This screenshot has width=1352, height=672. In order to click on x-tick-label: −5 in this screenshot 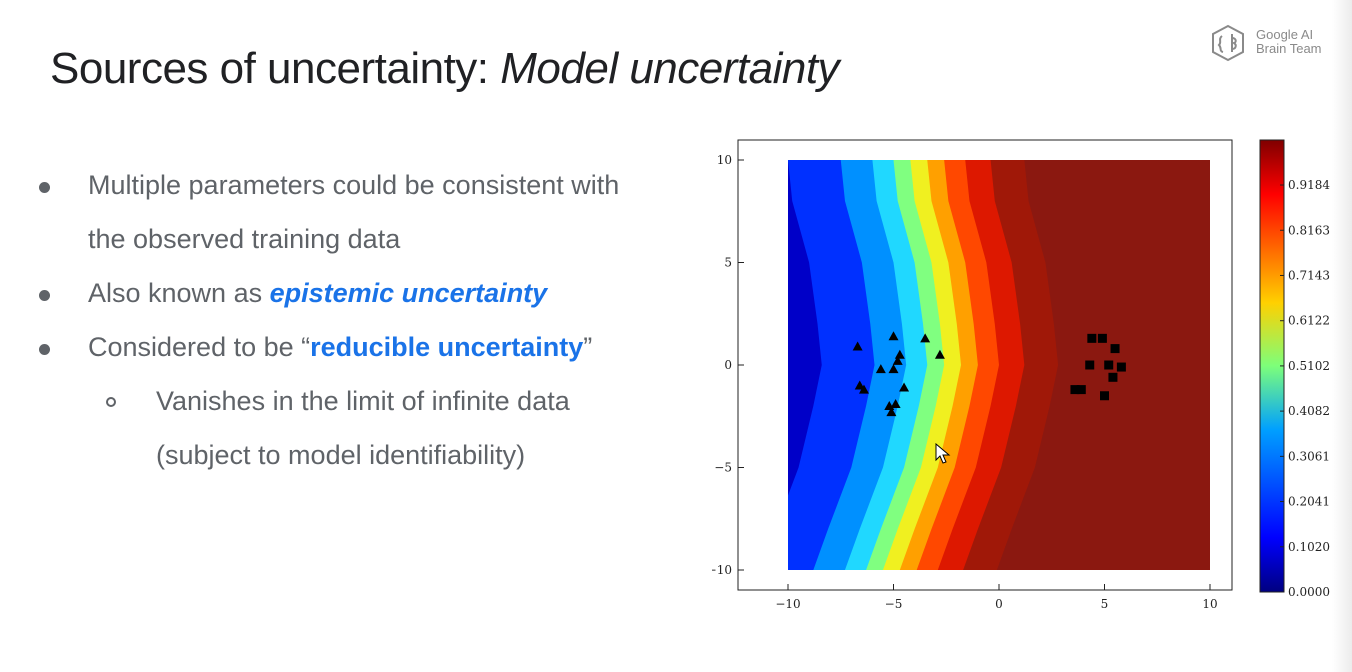, I will do `click(894, 603)`.